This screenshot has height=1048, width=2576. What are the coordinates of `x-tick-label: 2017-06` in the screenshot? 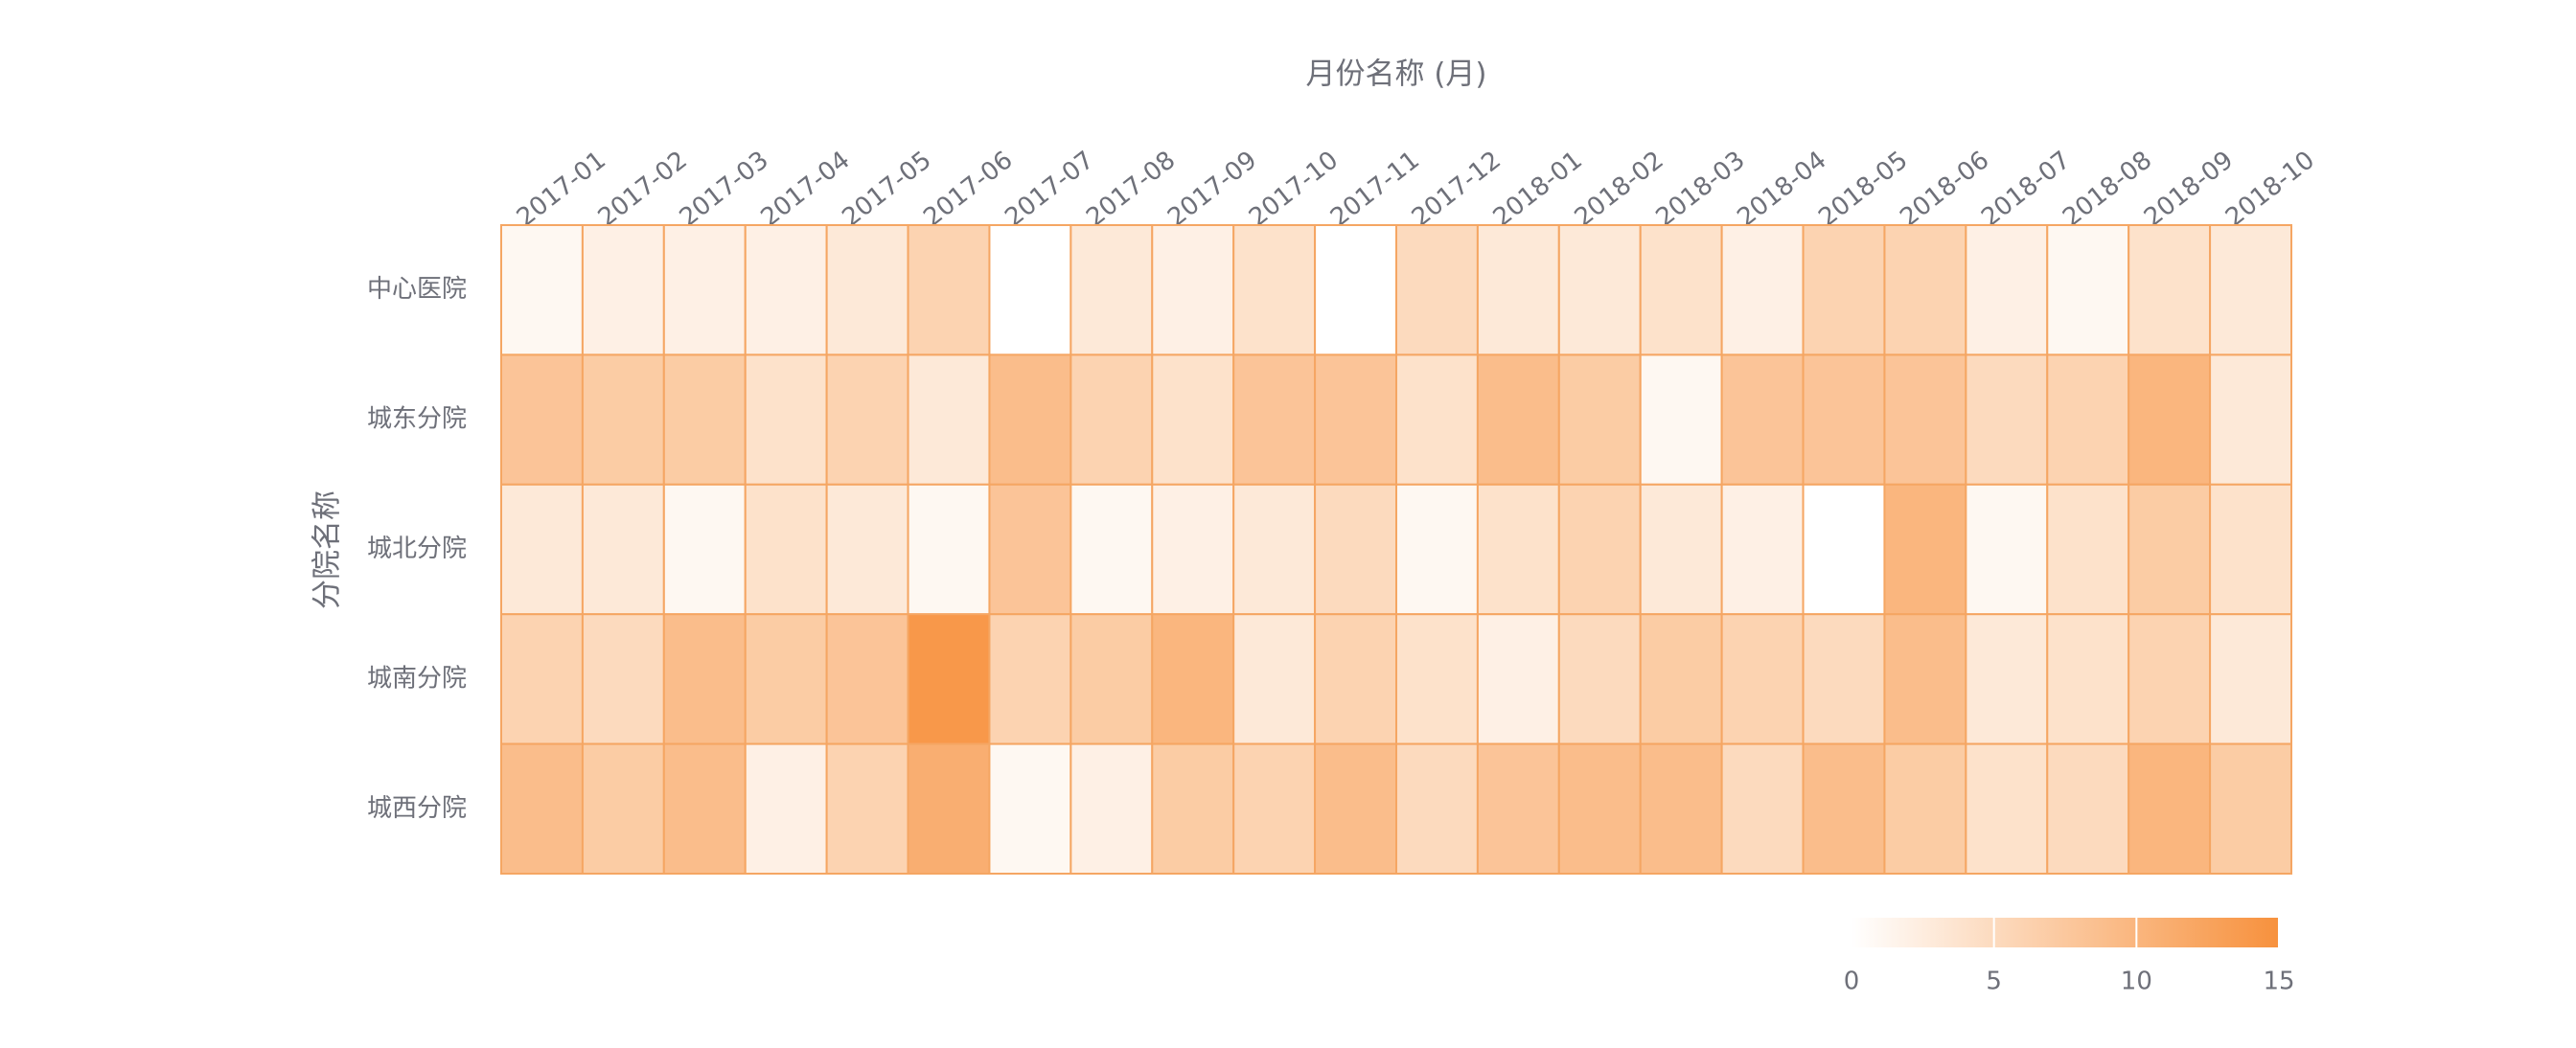 It's located at (968, 189).